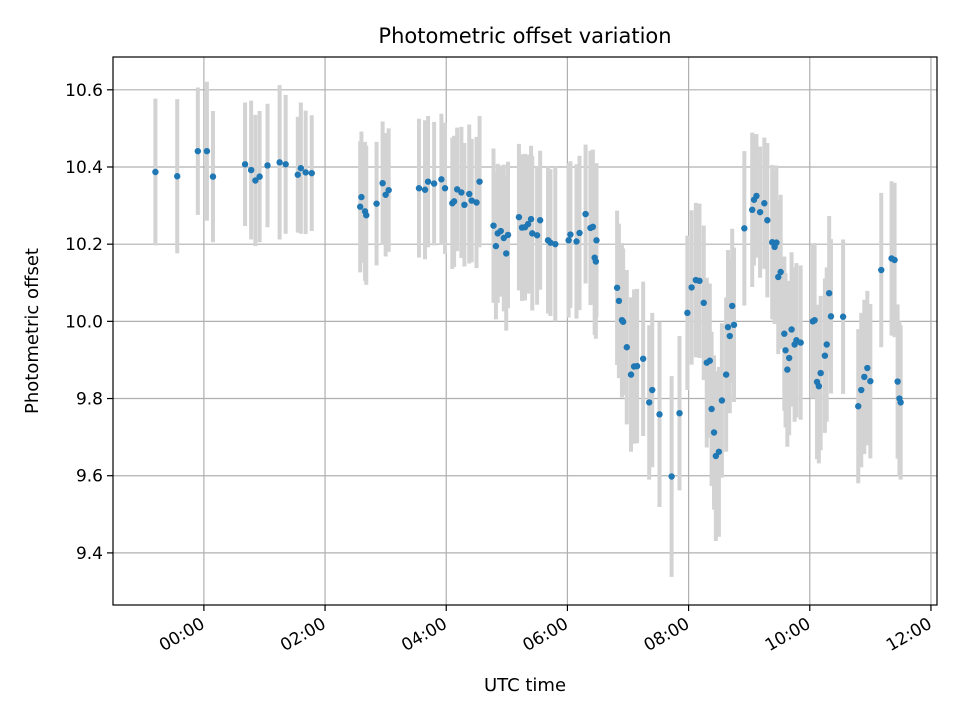  Describe the element at coordinates (84, 322) in the screenshot. I see `y-tick-label: 10.0` at that location.